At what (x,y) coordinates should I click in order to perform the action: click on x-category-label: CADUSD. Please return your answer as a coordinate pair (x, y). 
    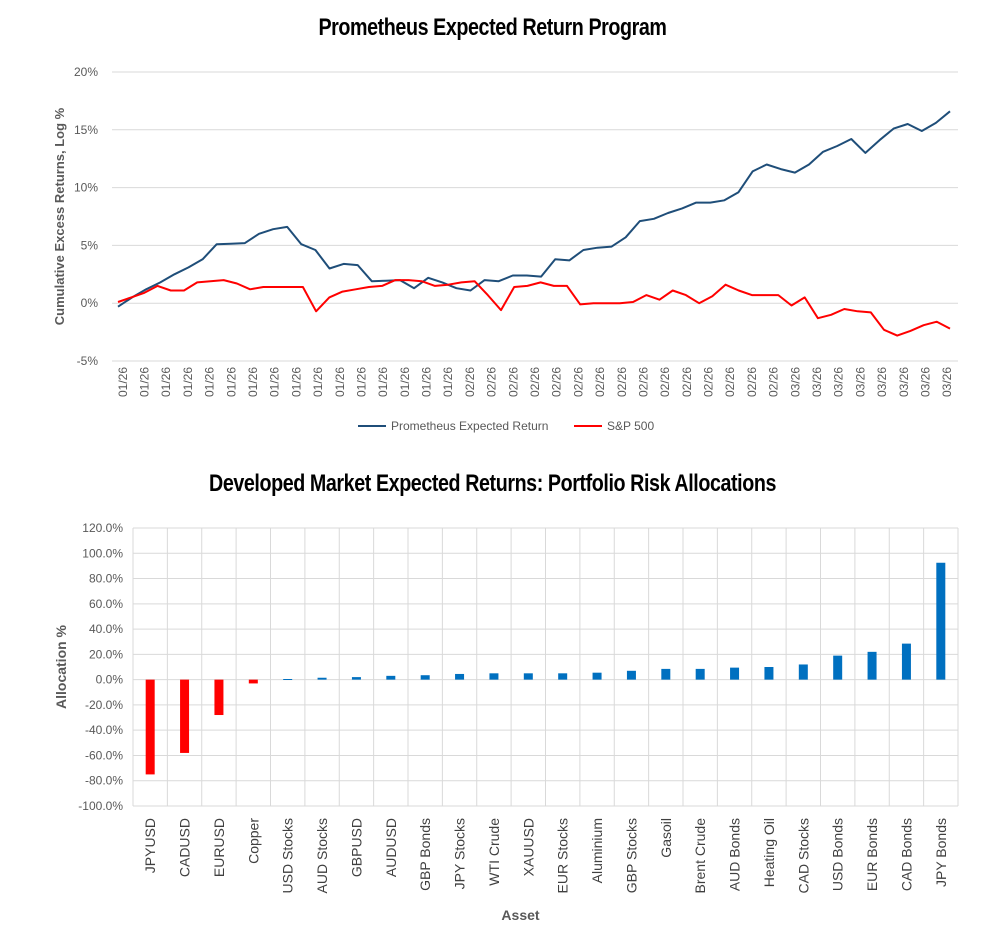
    Looking at the image, I should click on (185, 847).